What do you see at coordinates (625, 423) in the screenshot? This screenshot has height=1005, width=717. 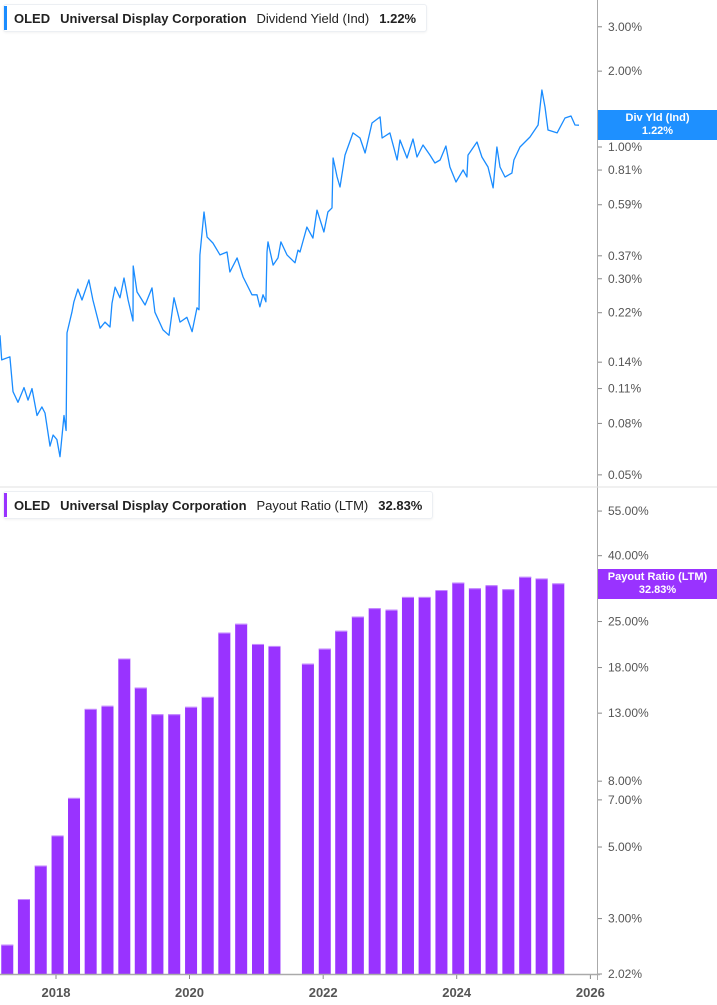 I see `y-tick-label: 0.08%` at bounding box center [625, 423].